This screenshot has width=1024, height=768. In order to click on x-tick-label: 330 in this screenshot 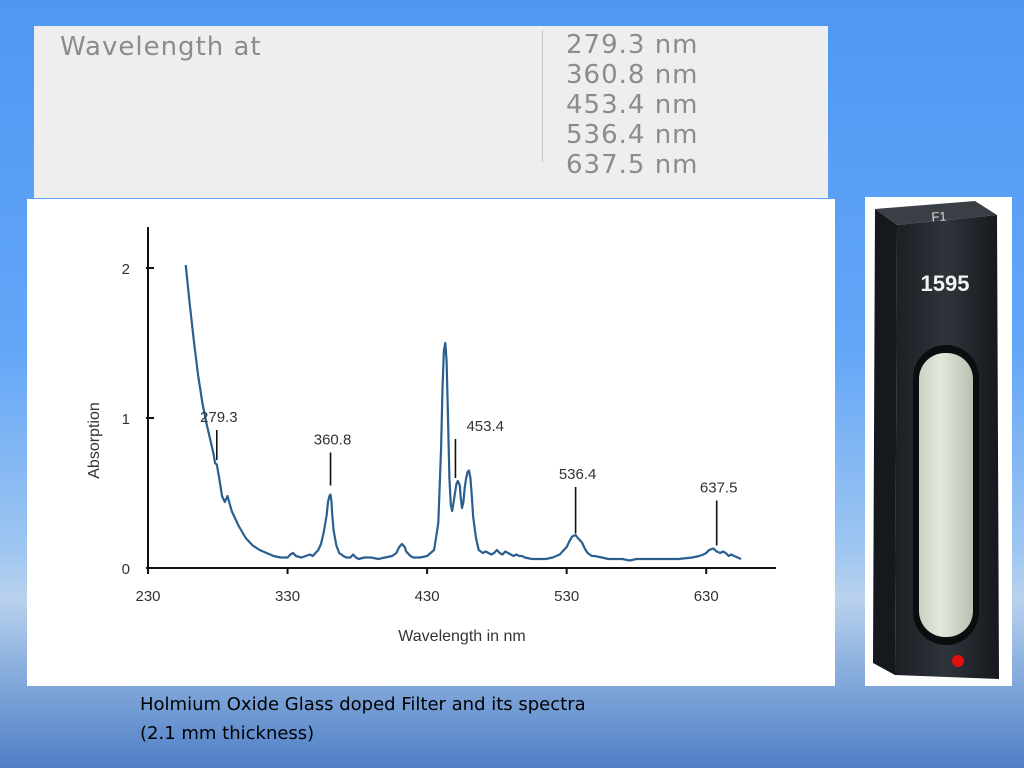, I will do `click(287, 596)`.